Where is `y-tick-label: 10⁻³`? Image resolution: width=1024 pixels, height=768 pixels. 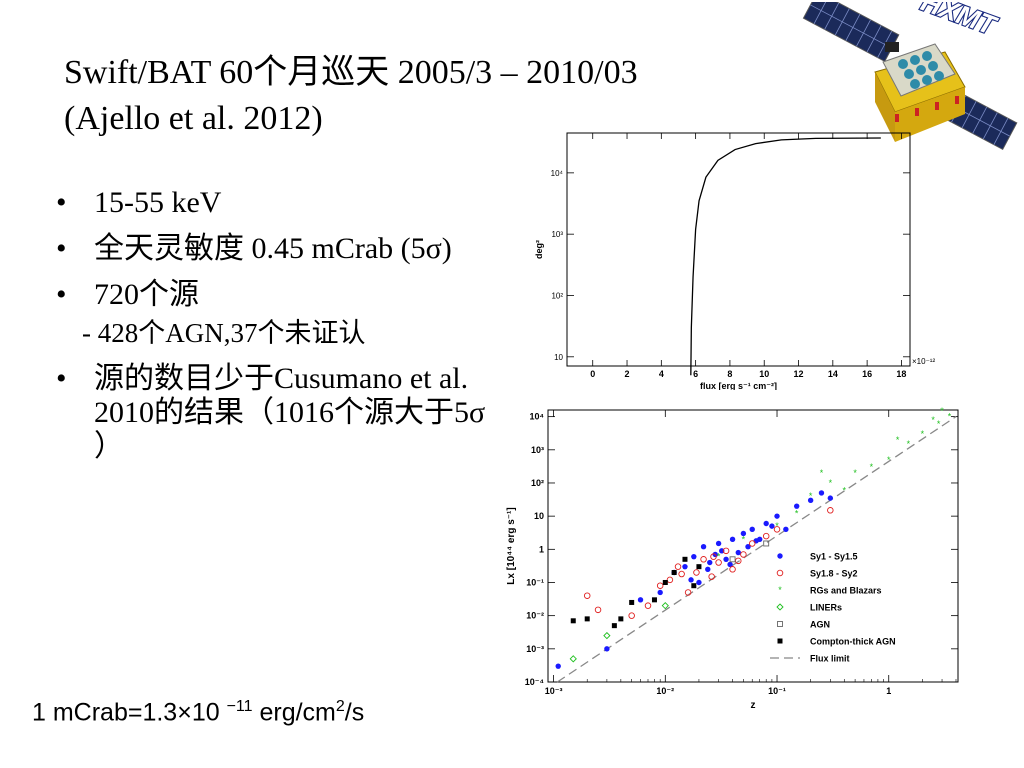
y-tick-label: 10⁻³ is located at coordinates (535, 649).